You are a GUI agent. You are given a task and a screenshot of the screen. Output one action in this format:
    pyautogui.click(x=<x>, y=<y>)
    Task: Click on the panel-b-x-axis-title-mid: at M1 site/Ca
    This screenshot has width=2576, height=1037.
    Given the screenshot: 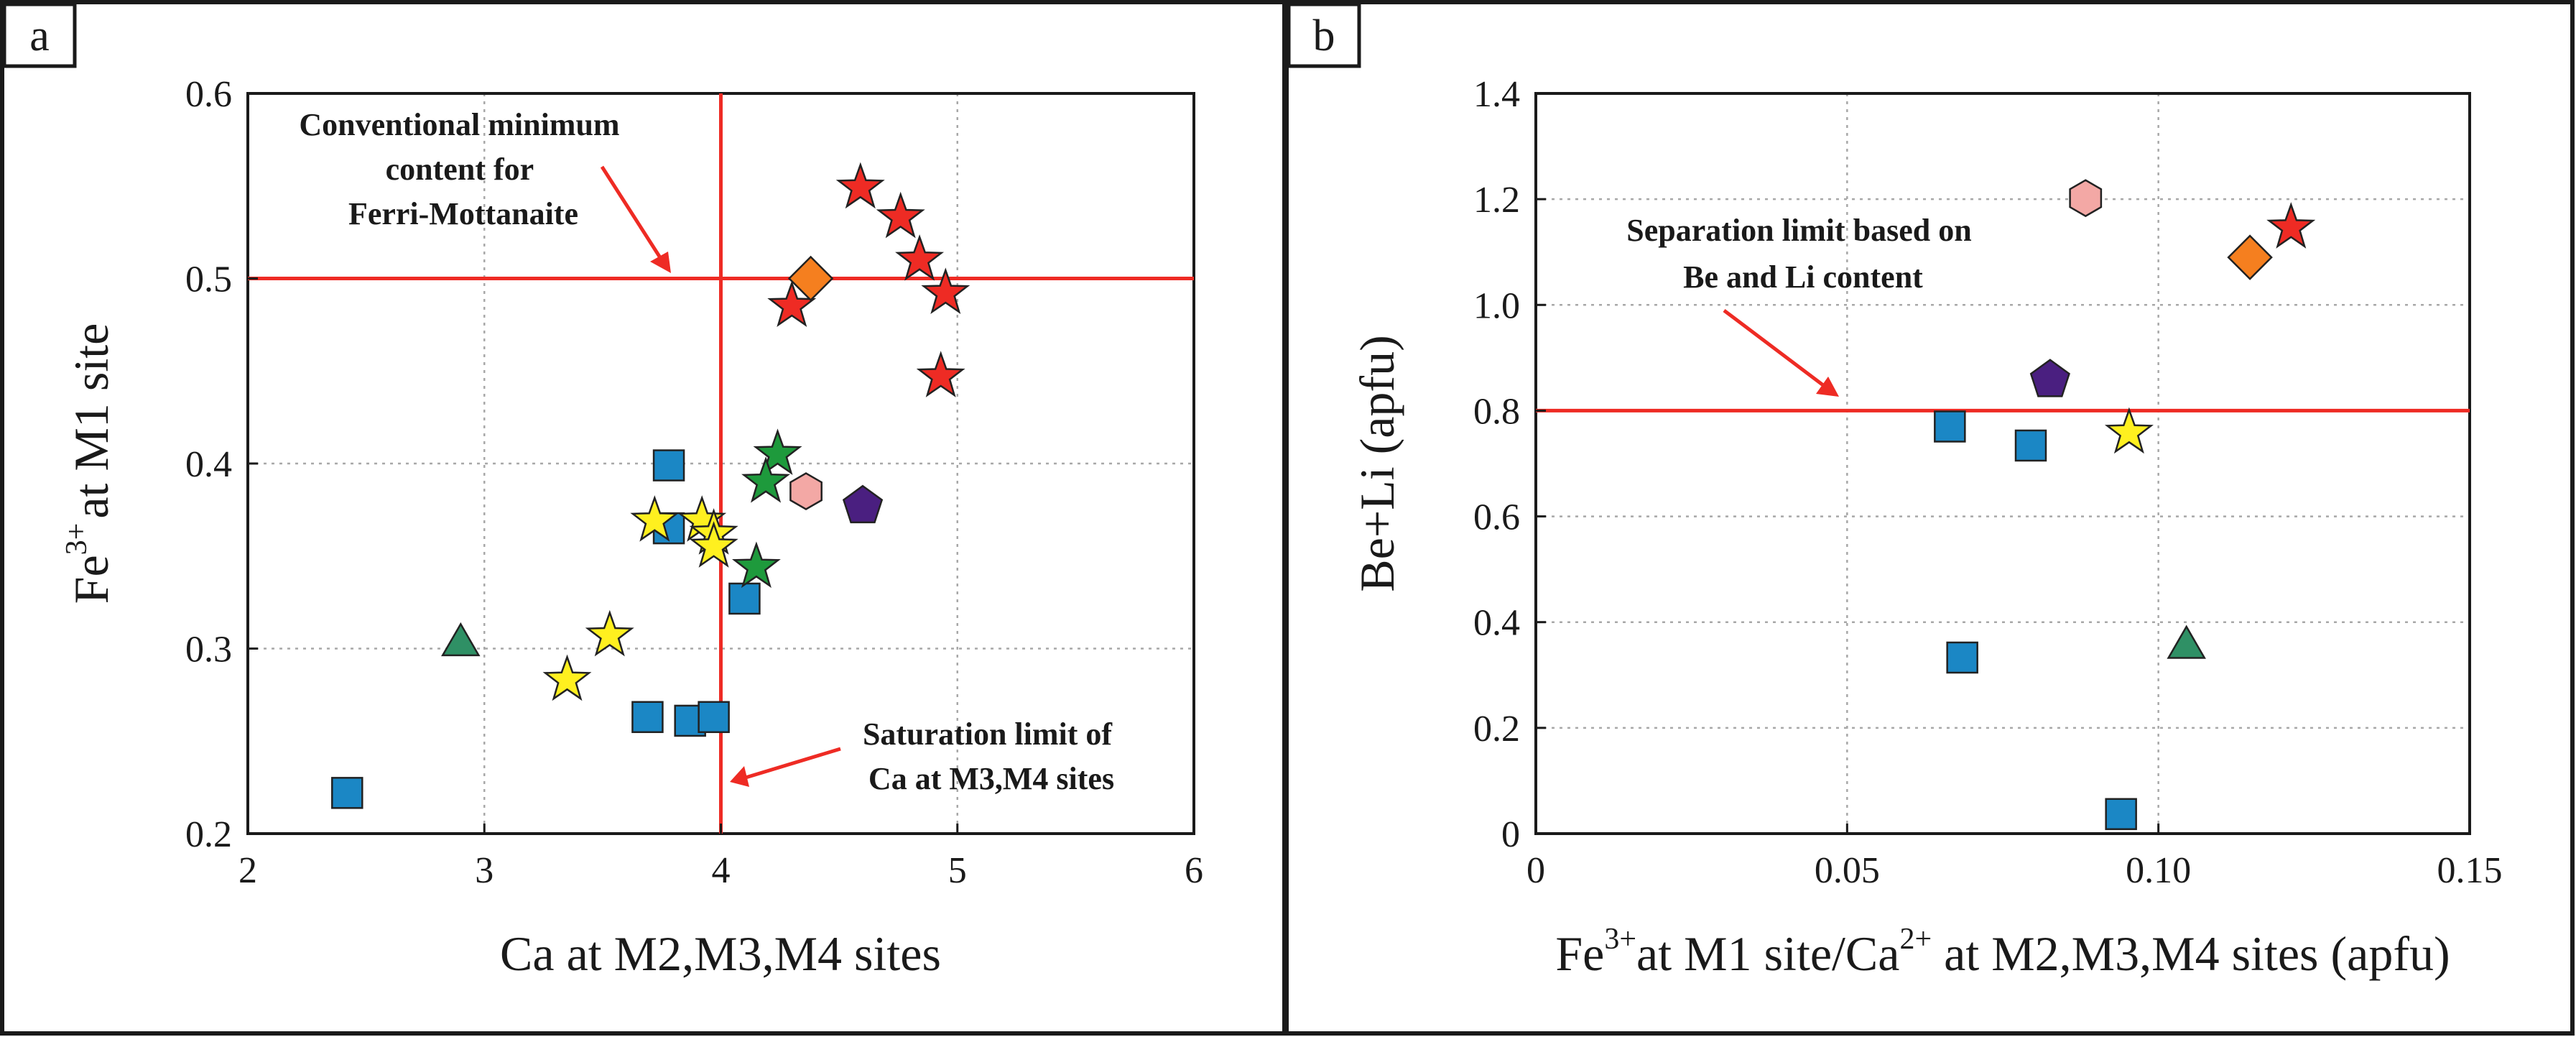 What is the action you would take?
    pyautogui.click(x=1767, y=953)
    